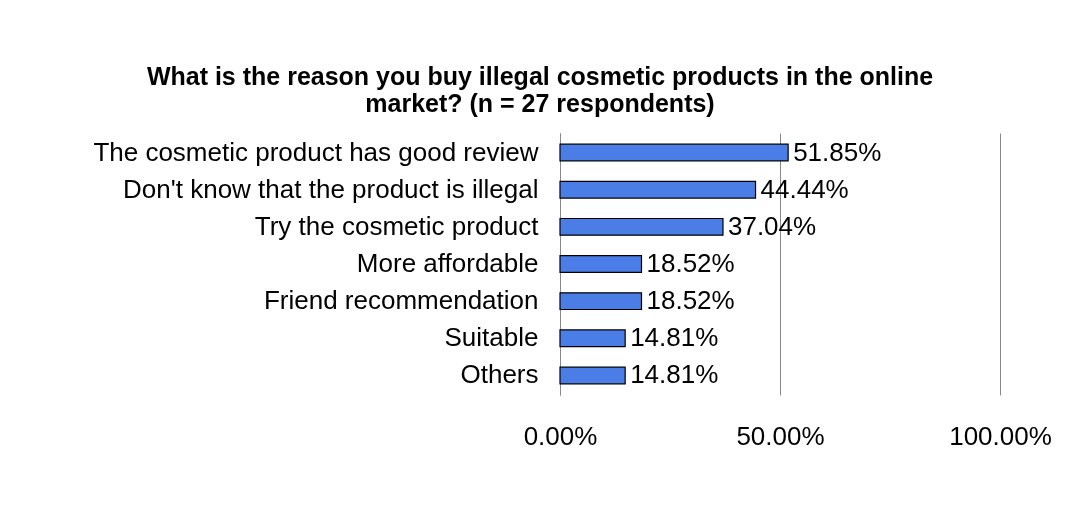 This screenshot has height=511, width=1079. I want to click on data-label: 37.04%, so click(772, 225).